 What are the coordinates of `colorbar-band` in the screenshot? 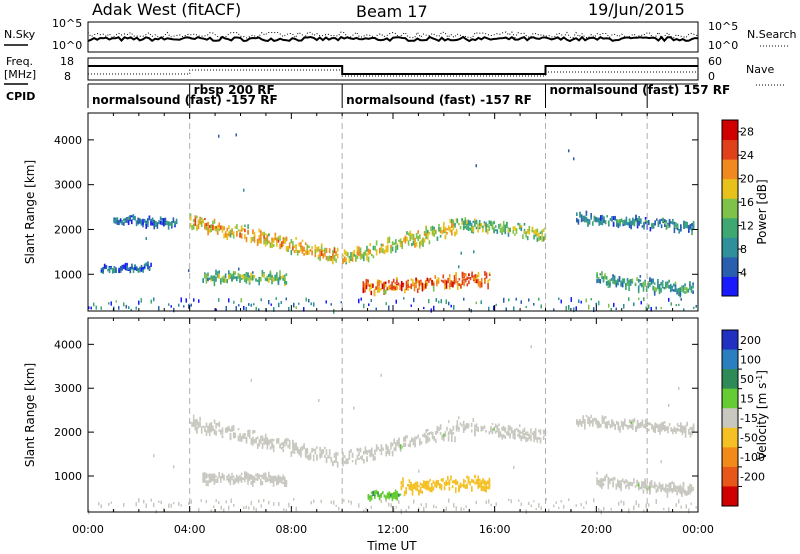 It's located at (730, 359).